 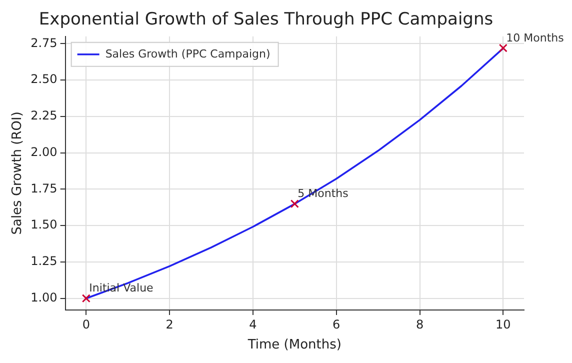 What do you see at coordinates (18, 173) in the screenshot?
I see `y-axis-title: Sales Growth (ROI)` at bounding box center [18, 173].